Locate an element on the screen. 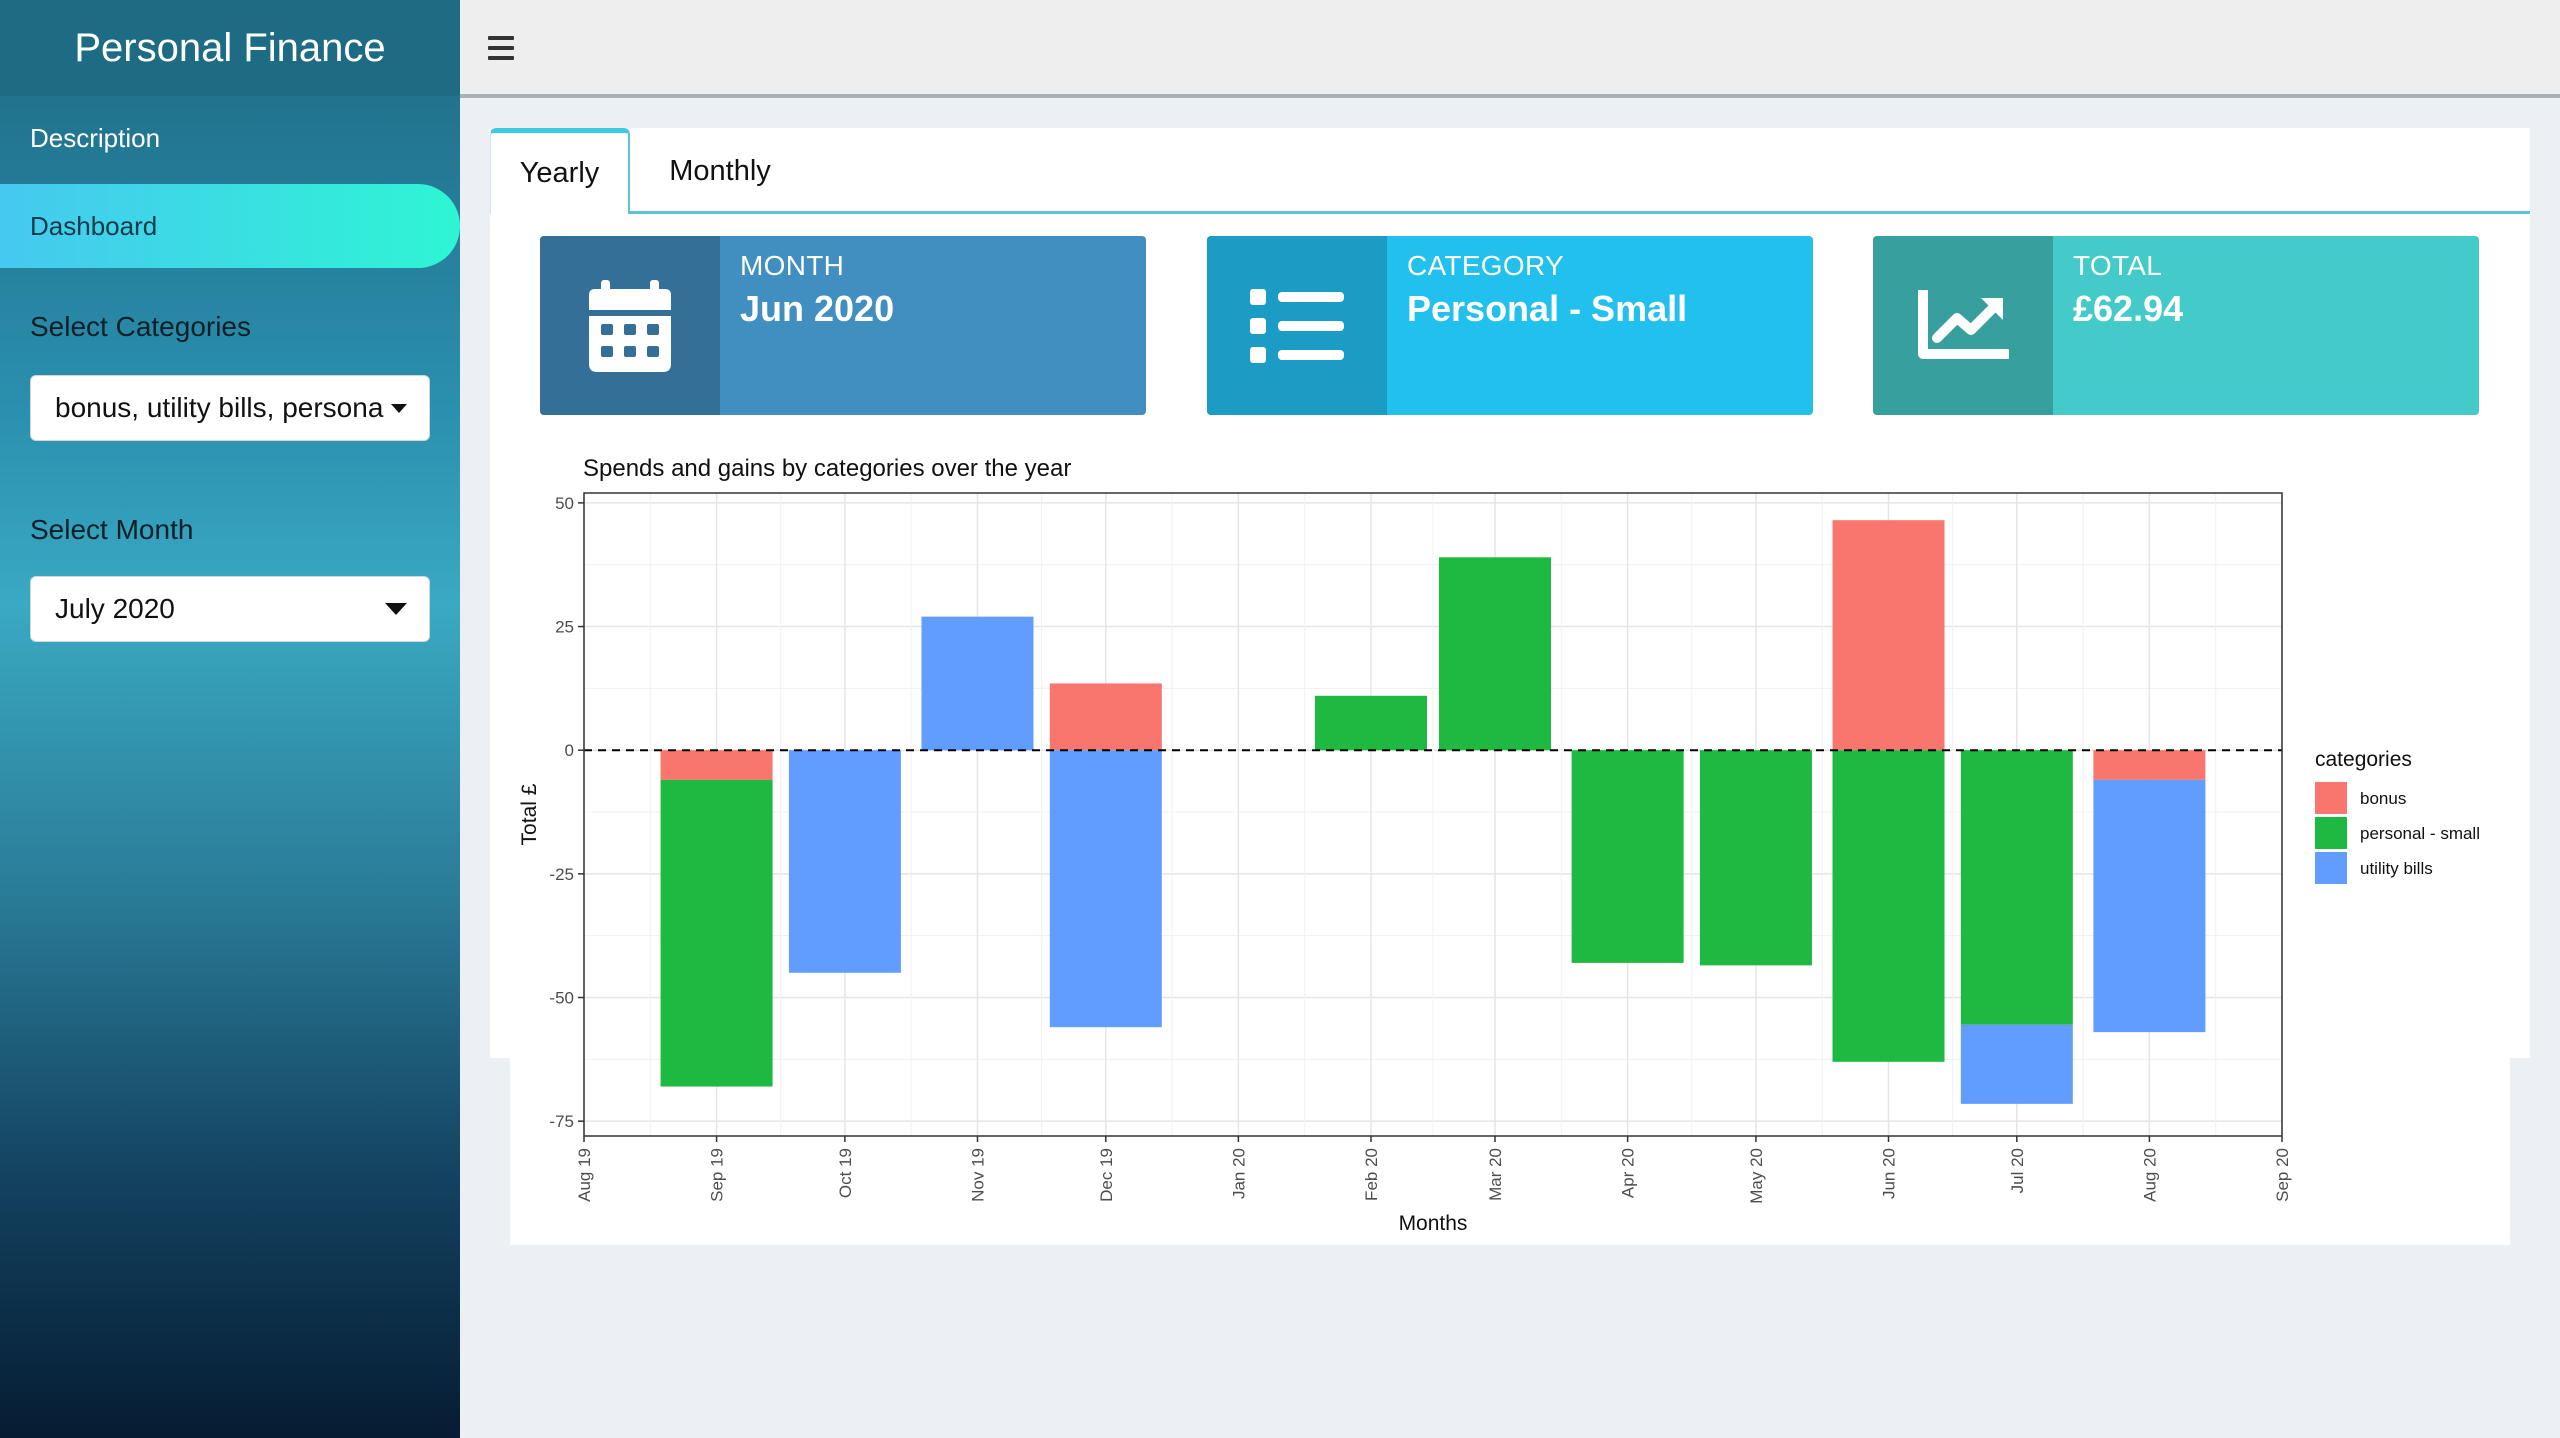 The image size is (2560, 1438). x-tick-label: Dec 19 is located at coordinates (1106, 1175).